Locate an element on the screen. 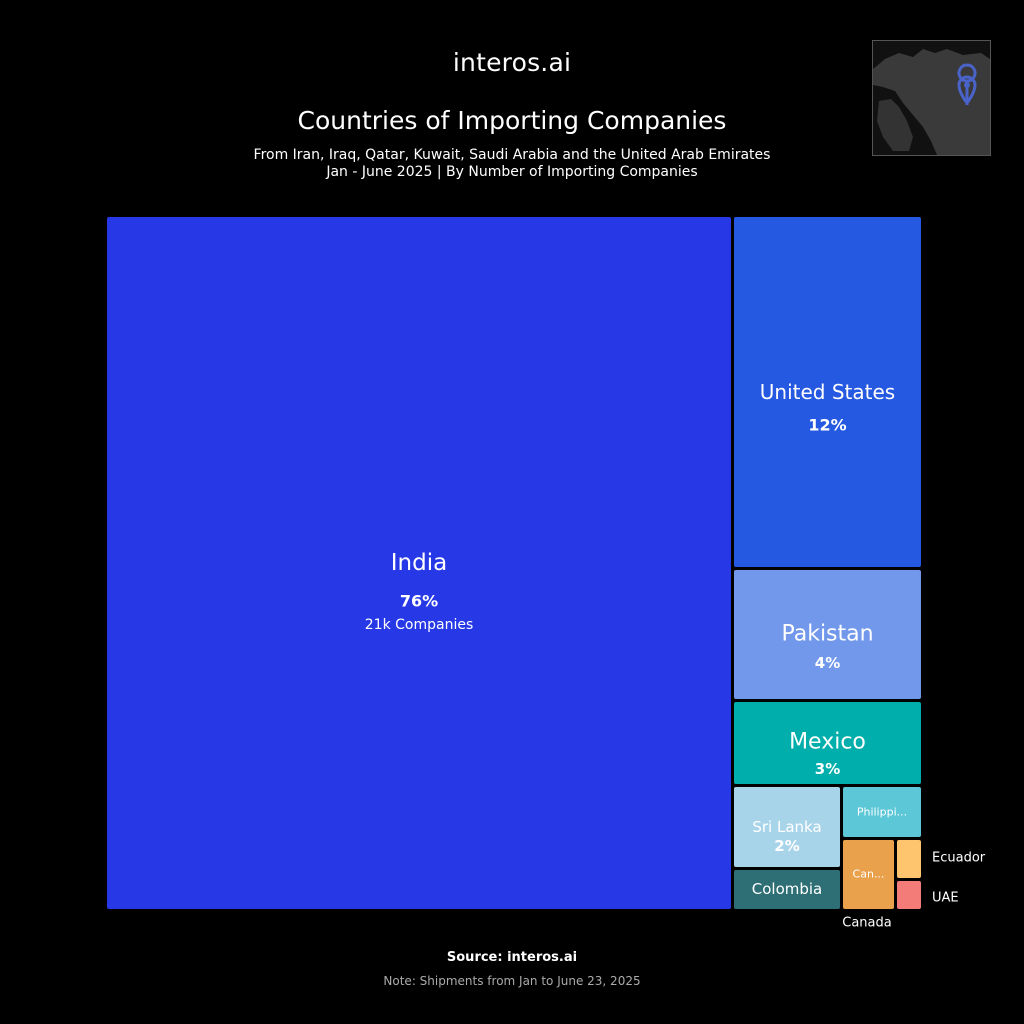 Image resolution: width=1024 pixels, height=1024 pixels. treemap-cell-philippines is located at coordinates (882, 812).